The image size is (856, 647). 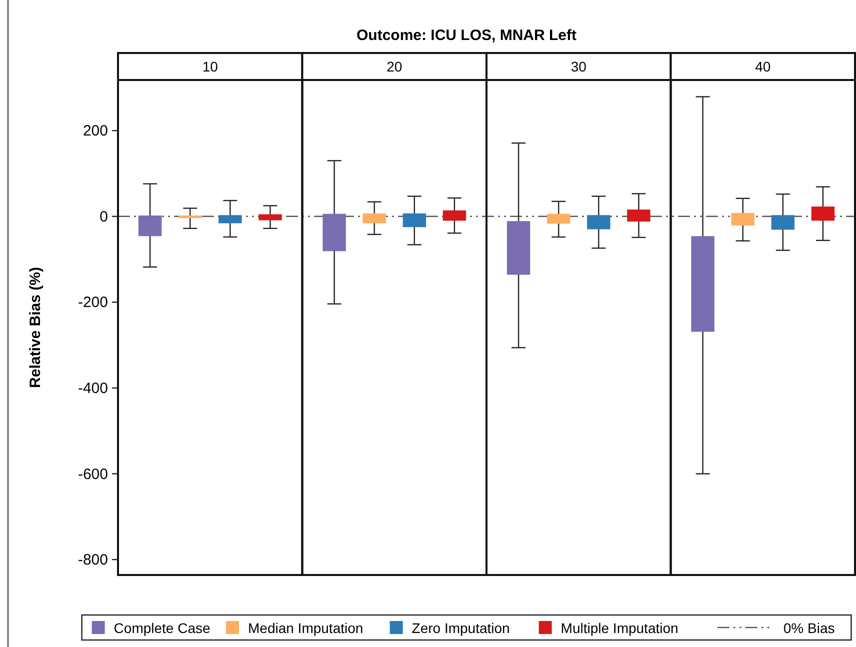 I want to click on legend-label: Multiple Imputation, so click(x=619, y=628).